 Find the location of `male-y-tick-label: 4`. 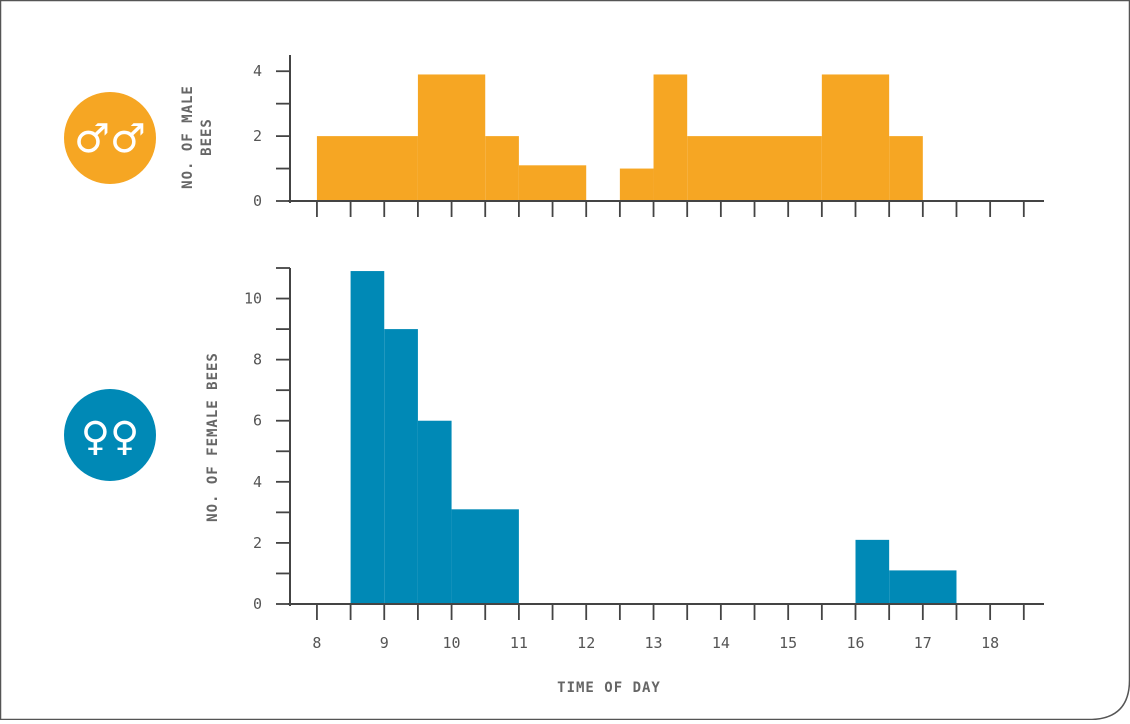

male-y-tick-label: 4 is located at coordinates (257, 71).